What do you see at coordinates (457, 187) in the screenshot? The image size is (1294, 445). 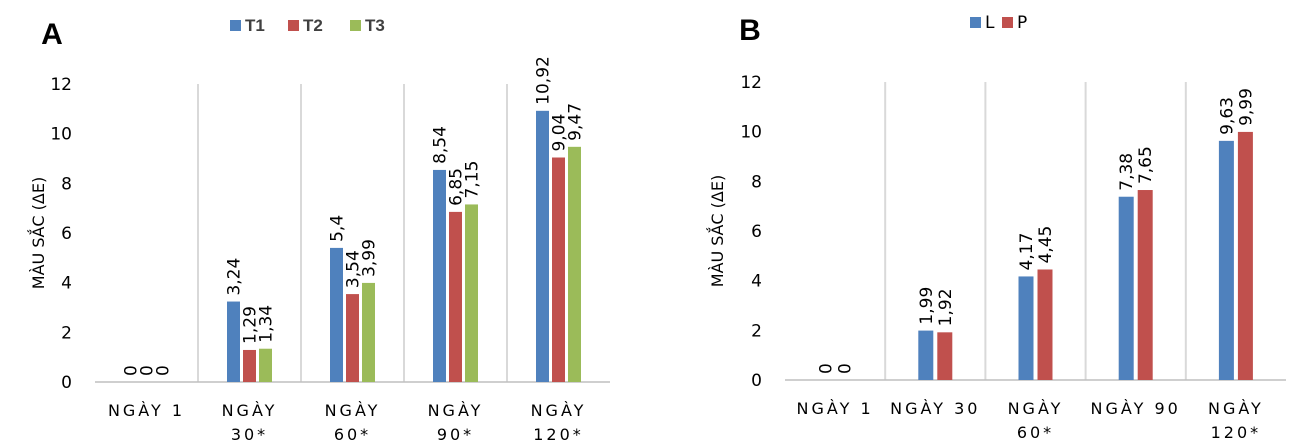 I see `panel-a-data-label-t2: 6,85` at bounding box center [457, 187].